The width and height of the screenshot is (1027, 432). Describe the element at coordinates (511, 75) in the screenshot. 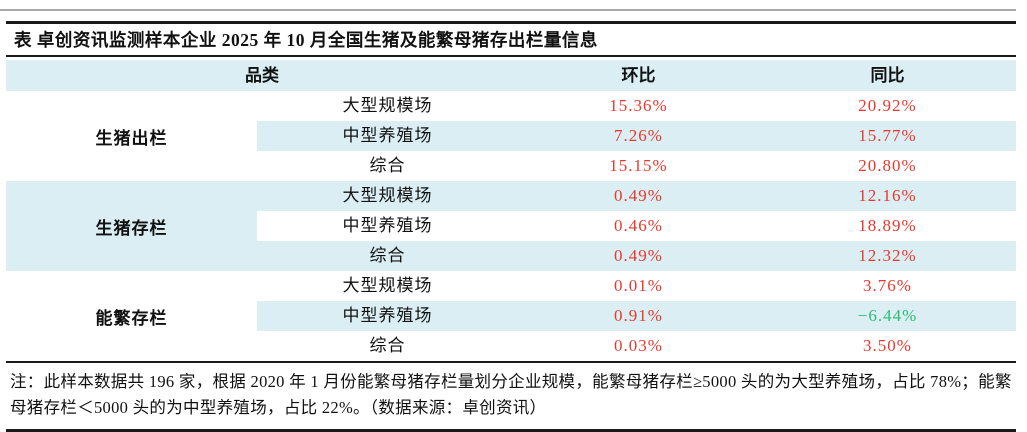

I see `table-header-row: 品类 环比 同比` at that location.